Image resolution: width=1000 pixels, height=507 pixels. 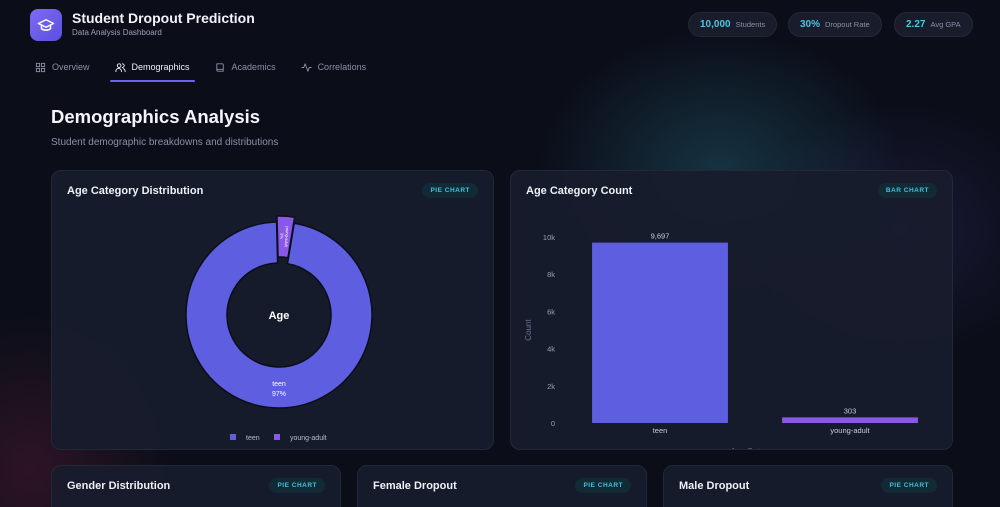 I want to click on legend-label-young-adult: young-adult, so click(x=308, y=438).